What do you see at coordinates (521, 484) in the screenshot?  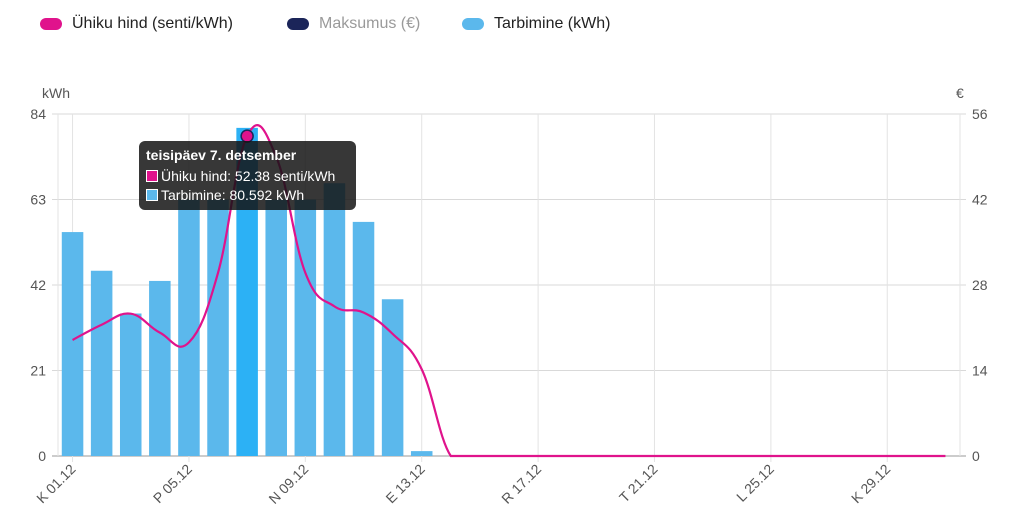 I see `x-tick-label: R 17.12` at bounding box center [521, 484].